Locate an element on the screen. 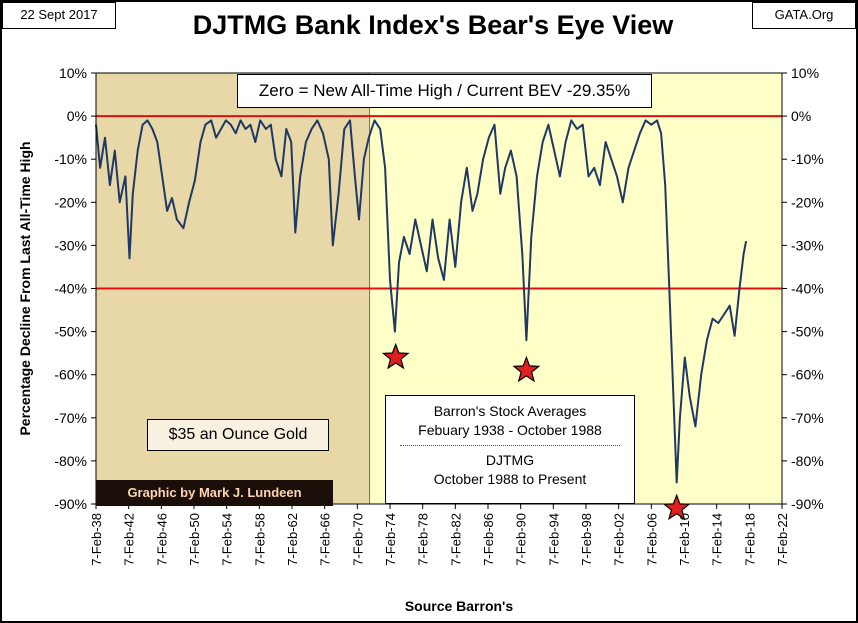 This screenshot has height=623, width=858. sources-divider is located at coordinates (510, 445).